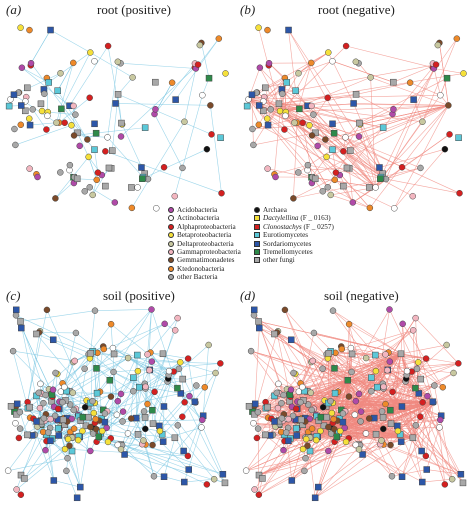 This screenshot has height=507, width=474. Describe the element at coordinates (294, 252) in the screenshot. I see `legend-item: Tremellomycetes` at that location.